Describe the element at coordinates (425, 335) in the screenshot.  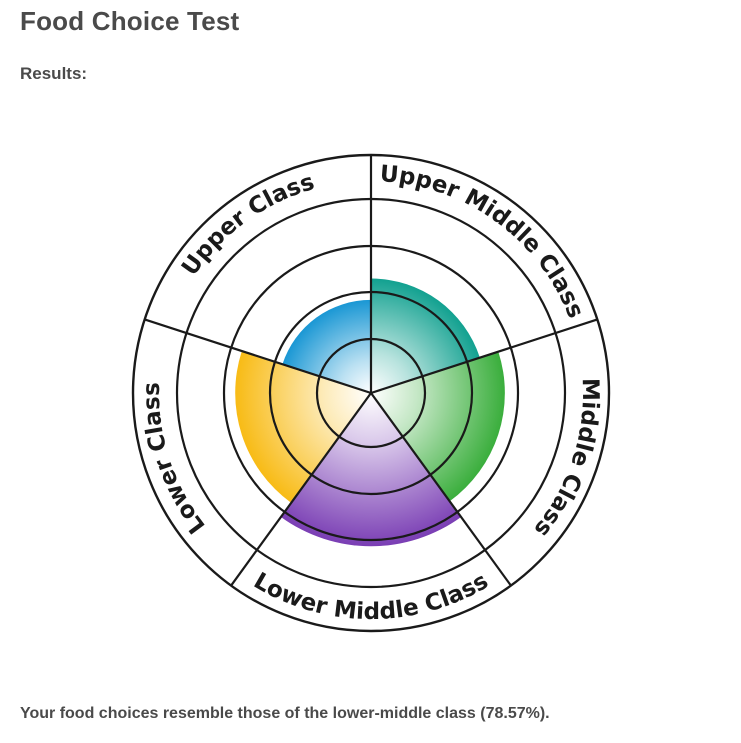
I see `wedge-upper-middle-class` at that location.